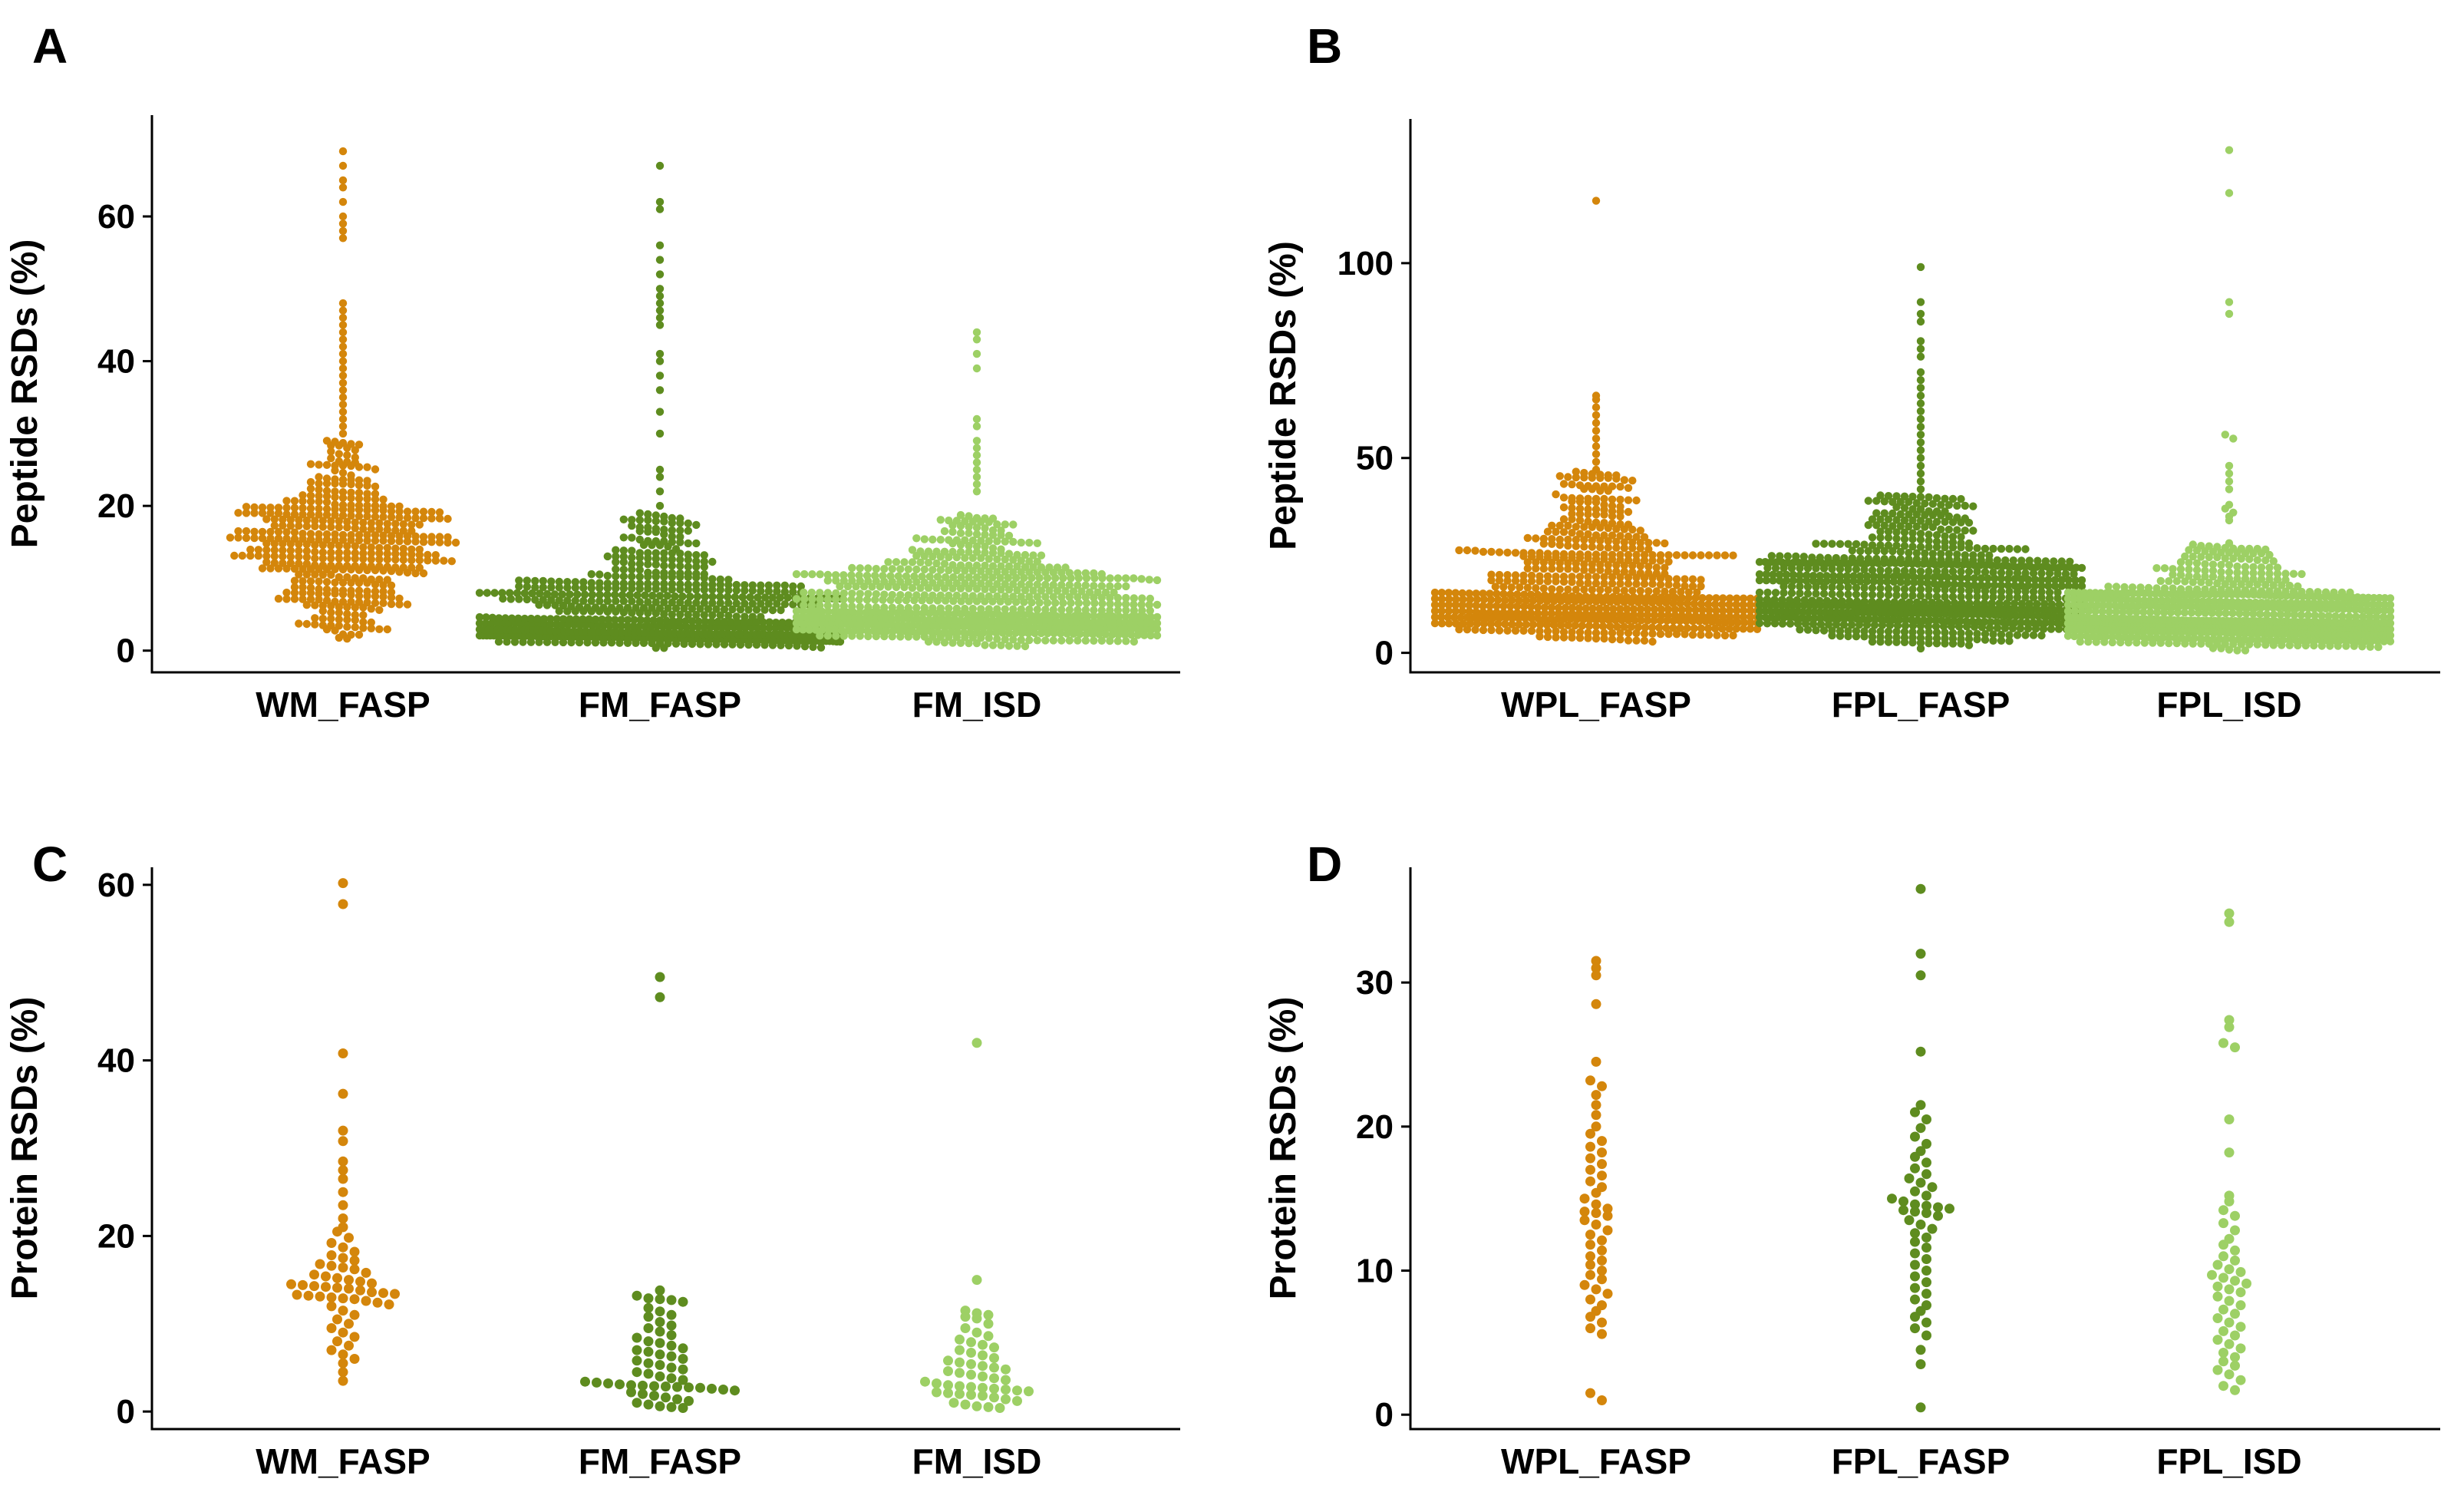 The image size is (2464, 1502). Describe the element at coordinates (983, 1376) in the screenshot. I see `panel-C-dot-FM_ISD` at that location.